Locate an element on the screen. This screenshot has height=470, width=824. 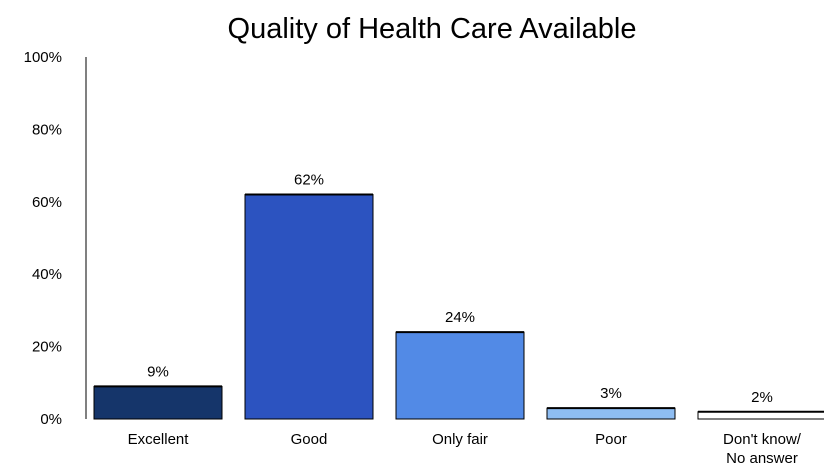
x-tick-label: Don't know/No answer is located at coordinates (762, 449).